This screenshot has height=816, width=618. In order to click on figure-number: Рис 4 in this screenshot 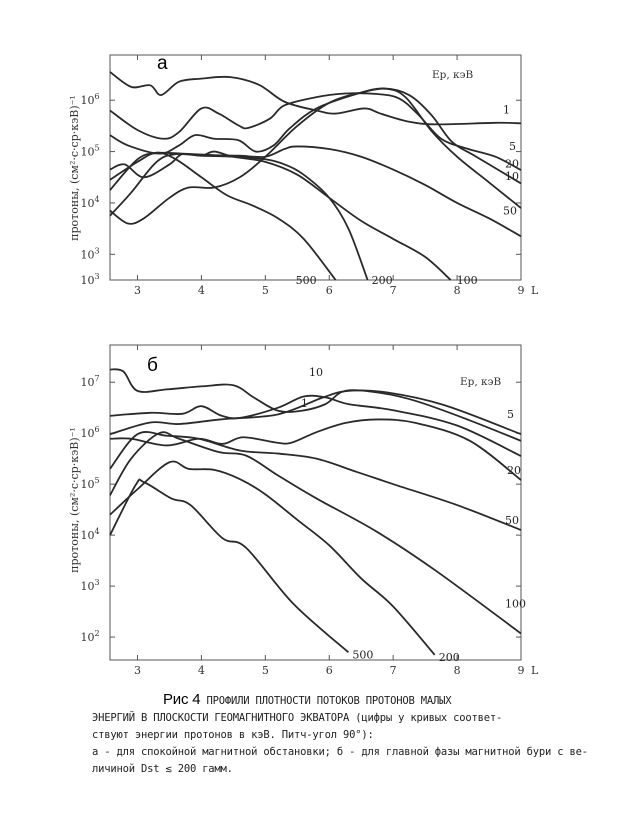, I will do `click(182, 699)`.